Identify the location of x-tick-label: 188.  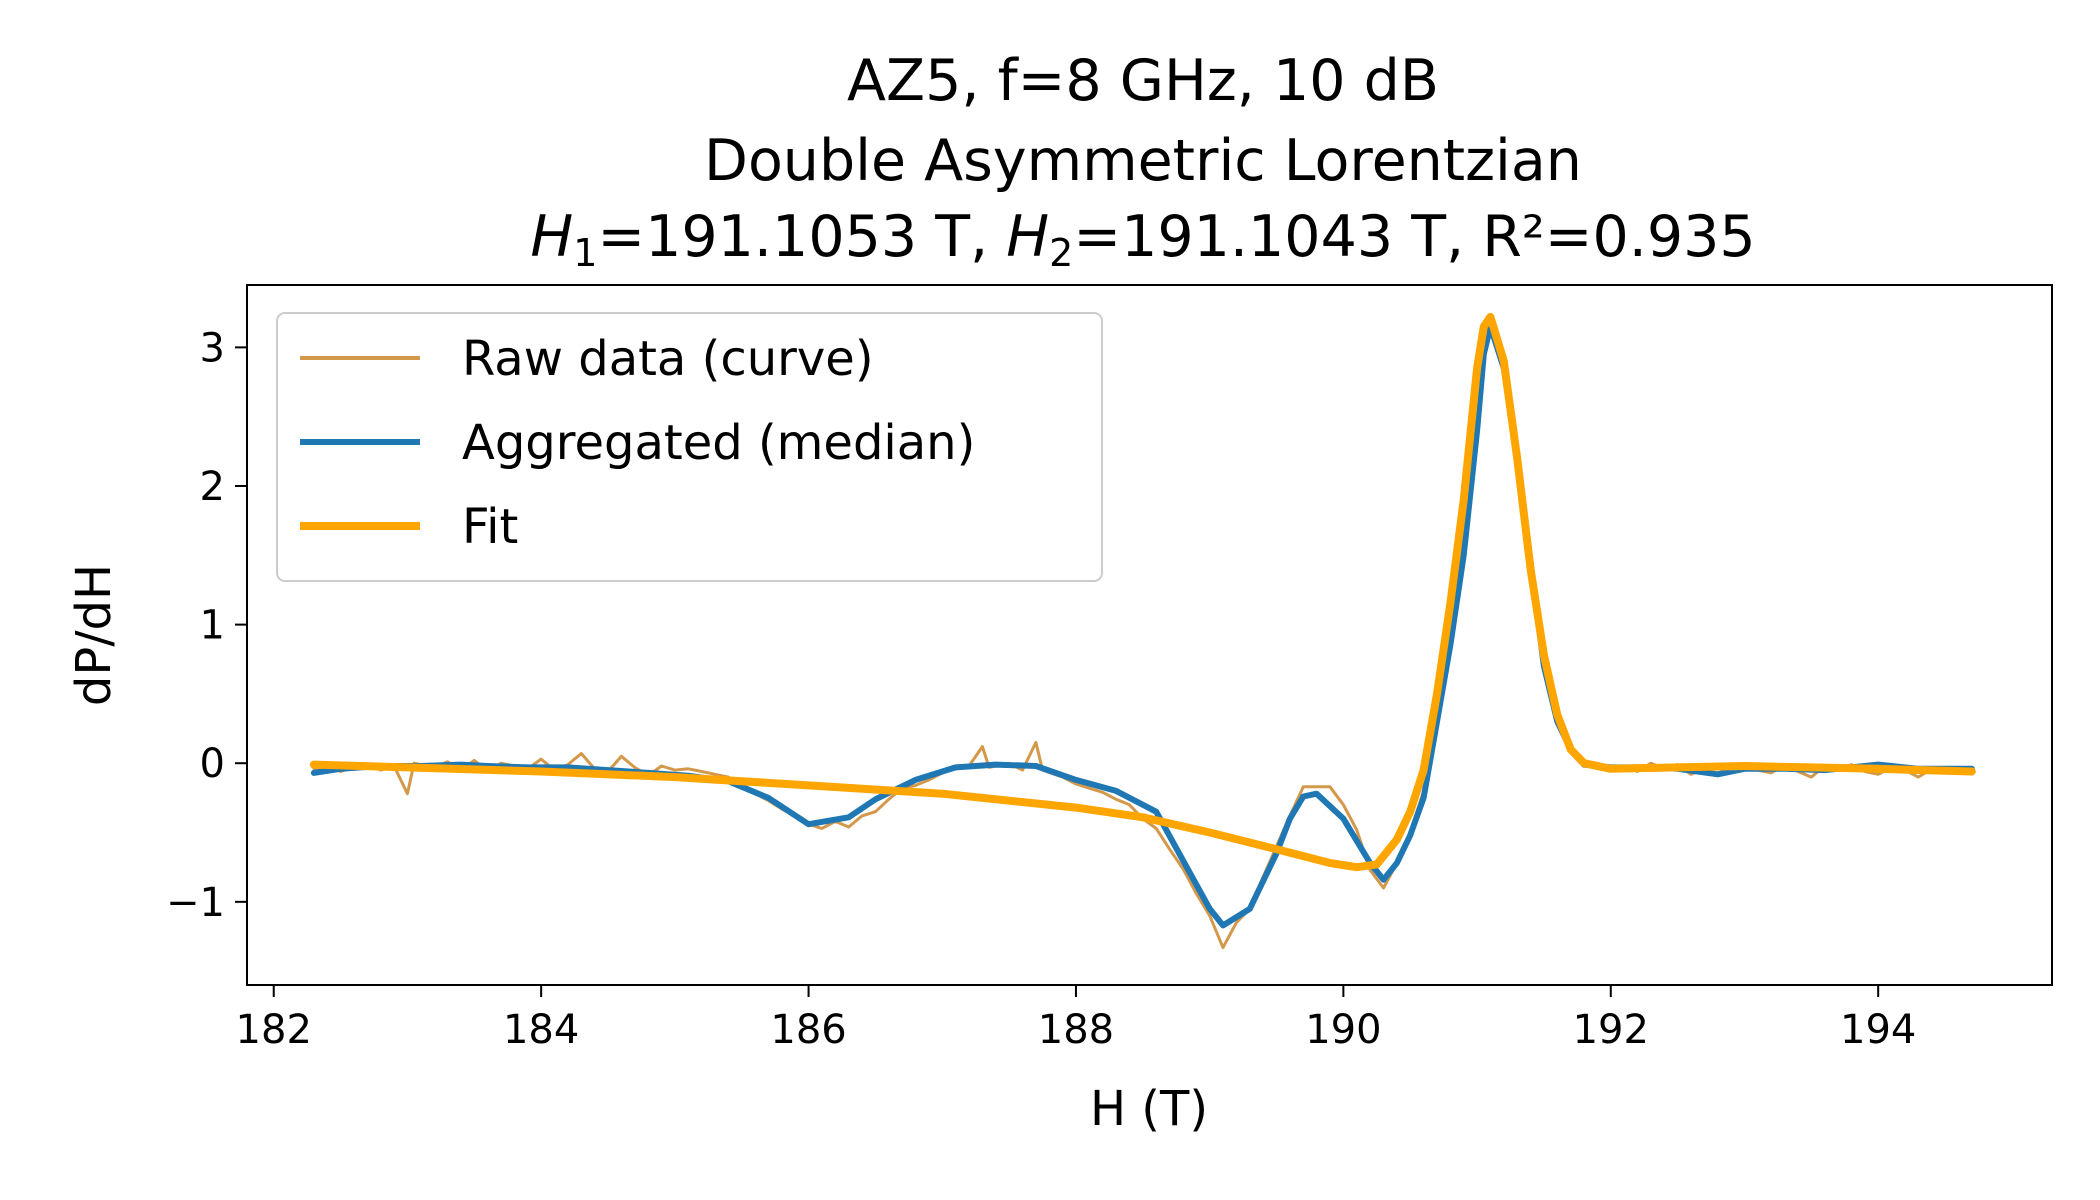
(1076, 1030).